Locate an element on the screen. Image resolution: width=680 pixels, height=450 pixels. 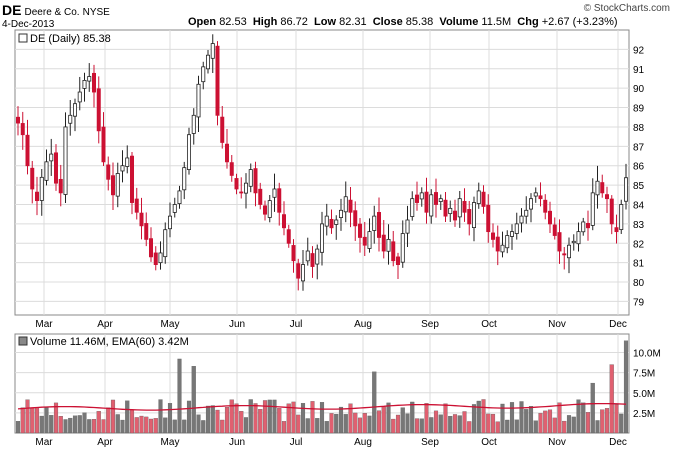
price-tick-label: 91 is located at coordinates (639, 70).